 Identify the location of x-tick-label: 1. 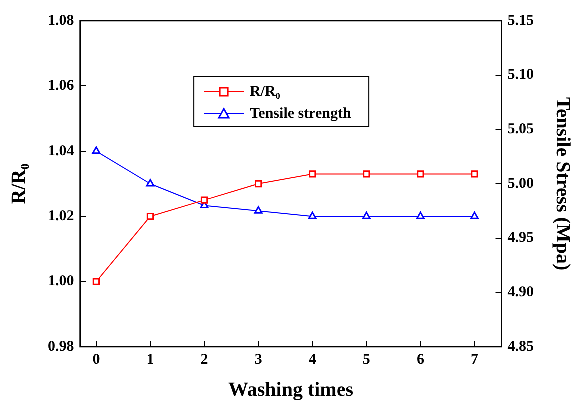
(150, 360).